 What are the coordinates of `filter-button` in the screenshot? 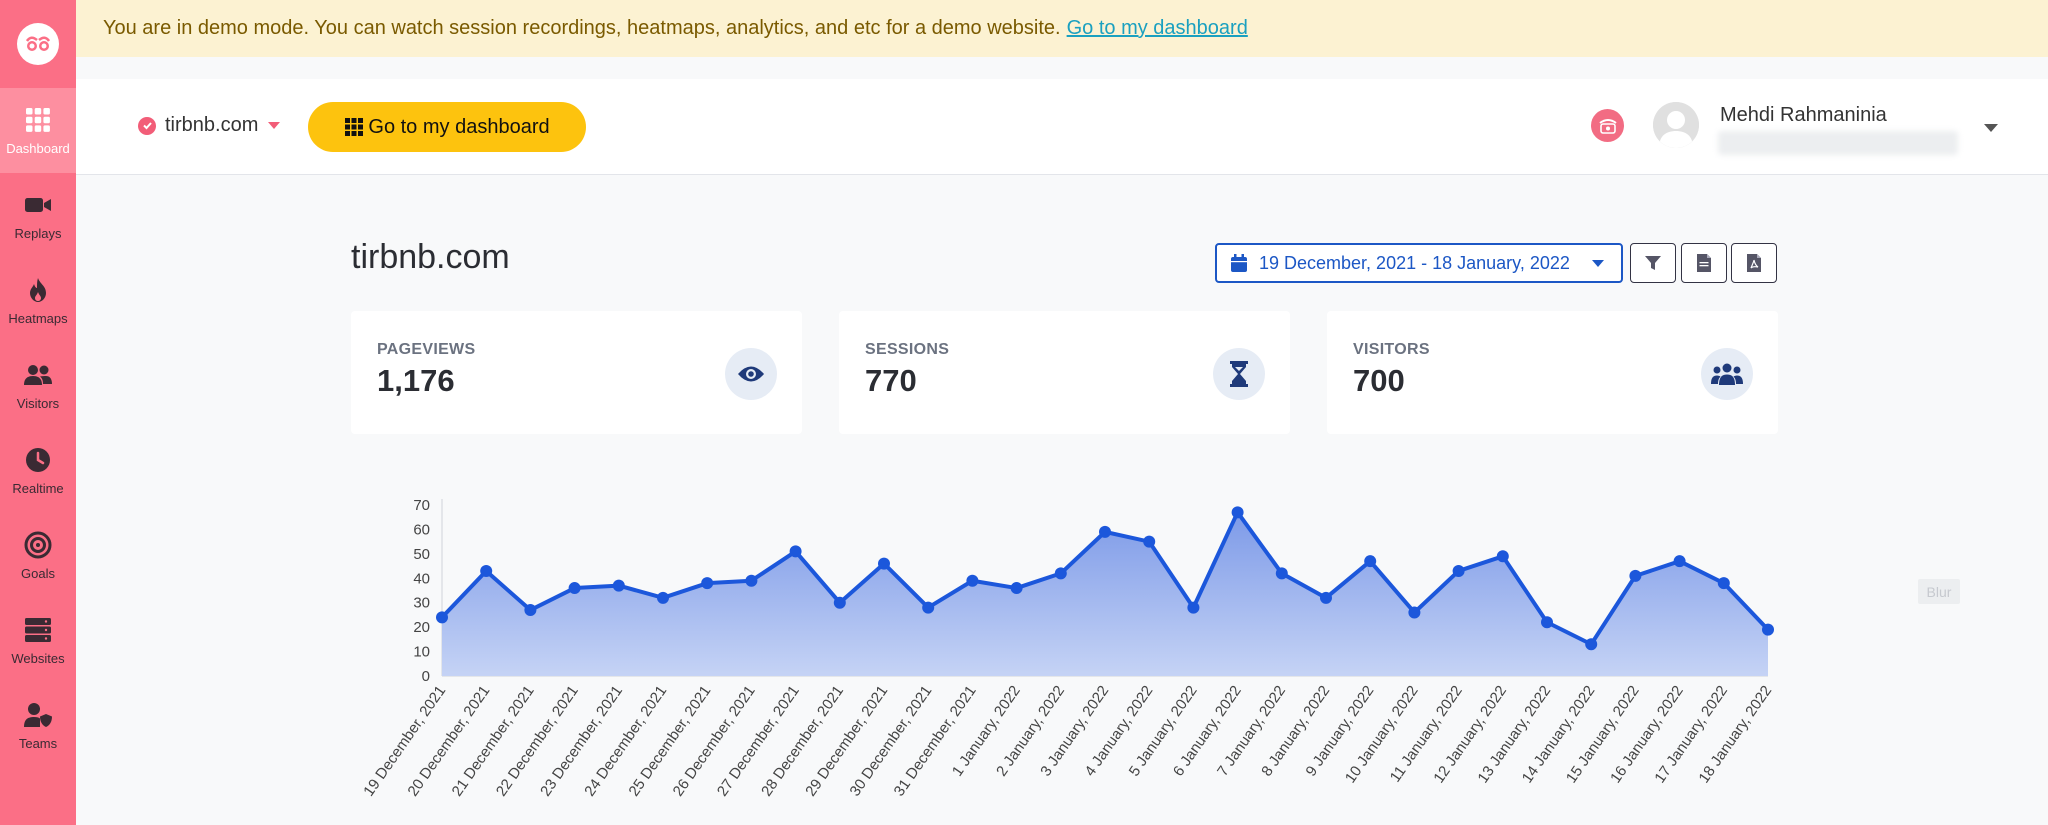 It's located at (1653, 263).